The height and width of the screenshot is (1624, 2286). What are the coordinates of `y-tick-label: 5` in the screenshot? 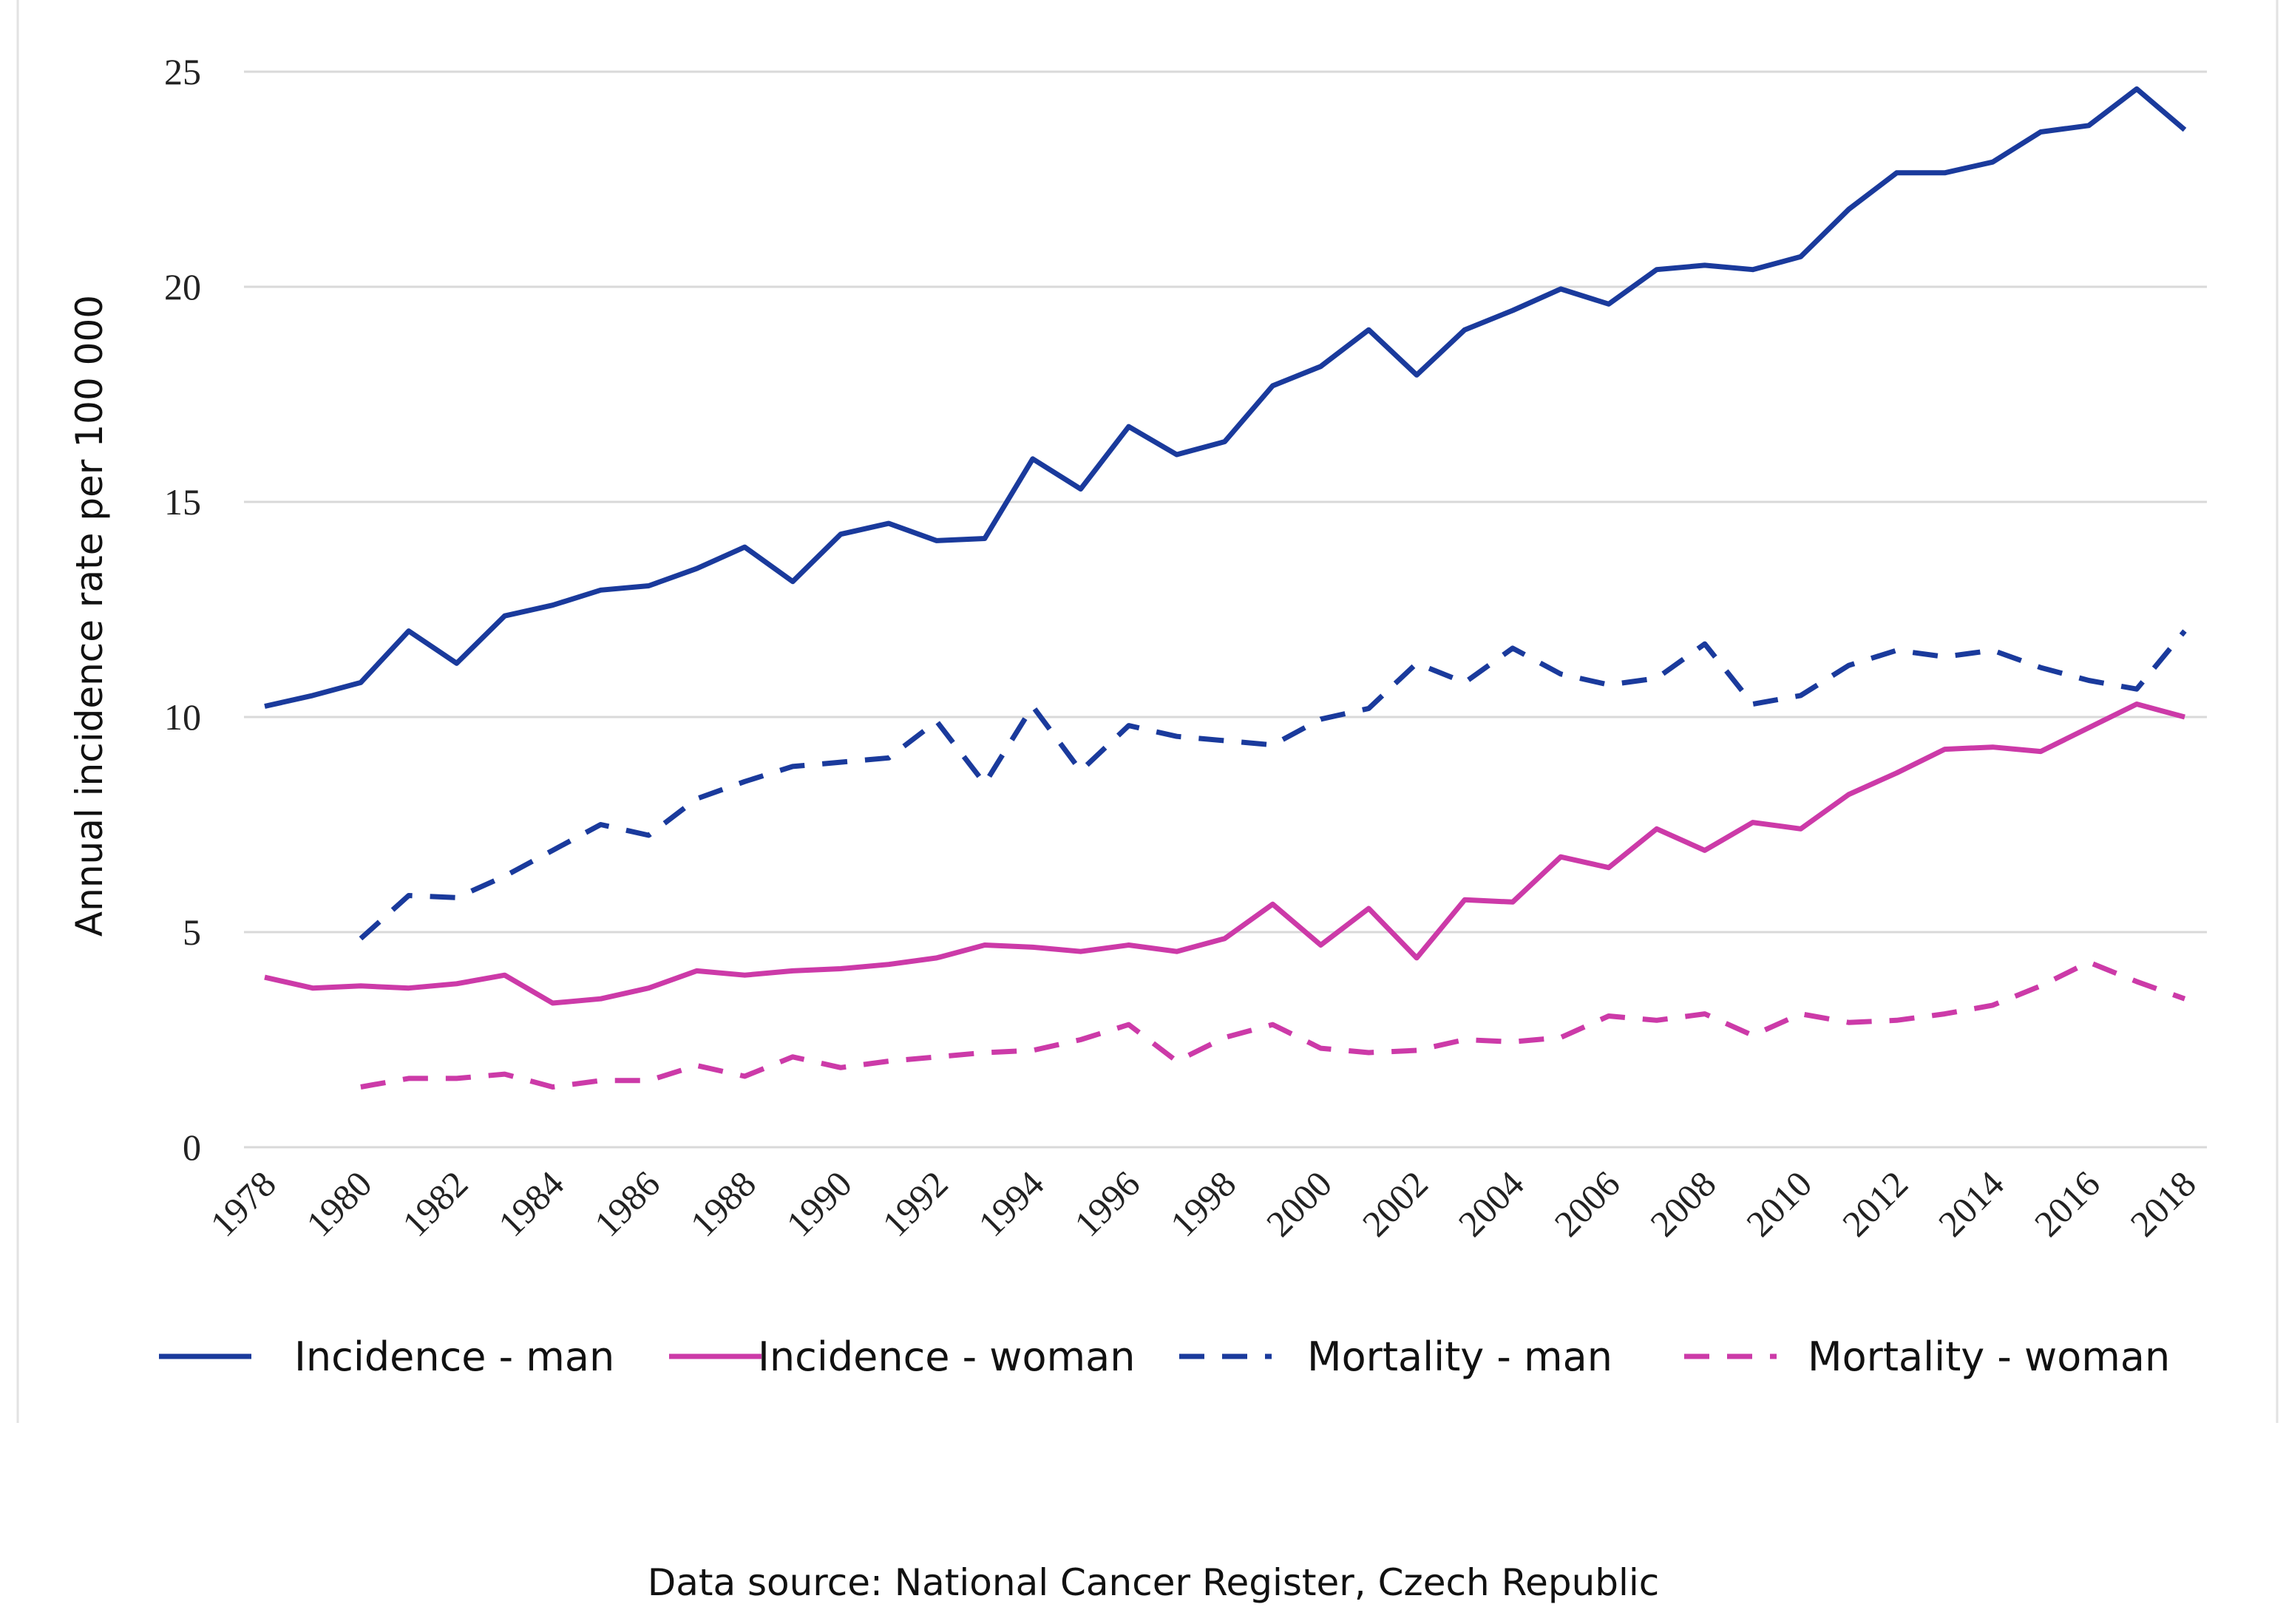 It's located at (192, 932).